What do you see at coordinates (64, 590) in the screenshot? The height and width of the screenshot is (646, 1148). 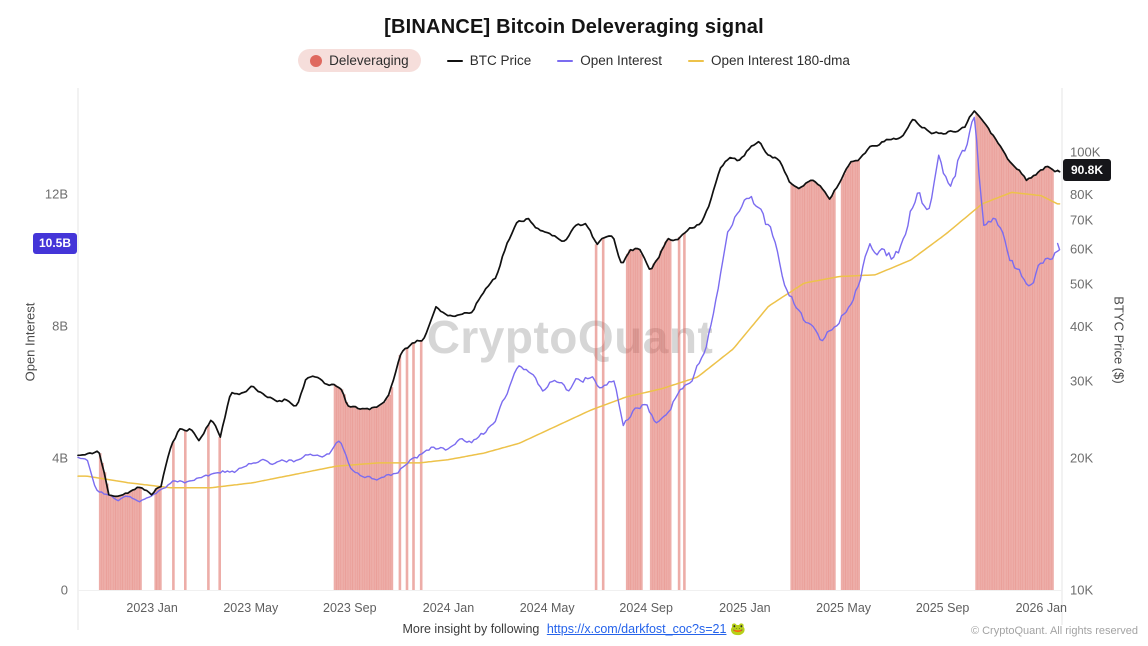 I see `svg-text: 0` at bounding box center [64, 590].